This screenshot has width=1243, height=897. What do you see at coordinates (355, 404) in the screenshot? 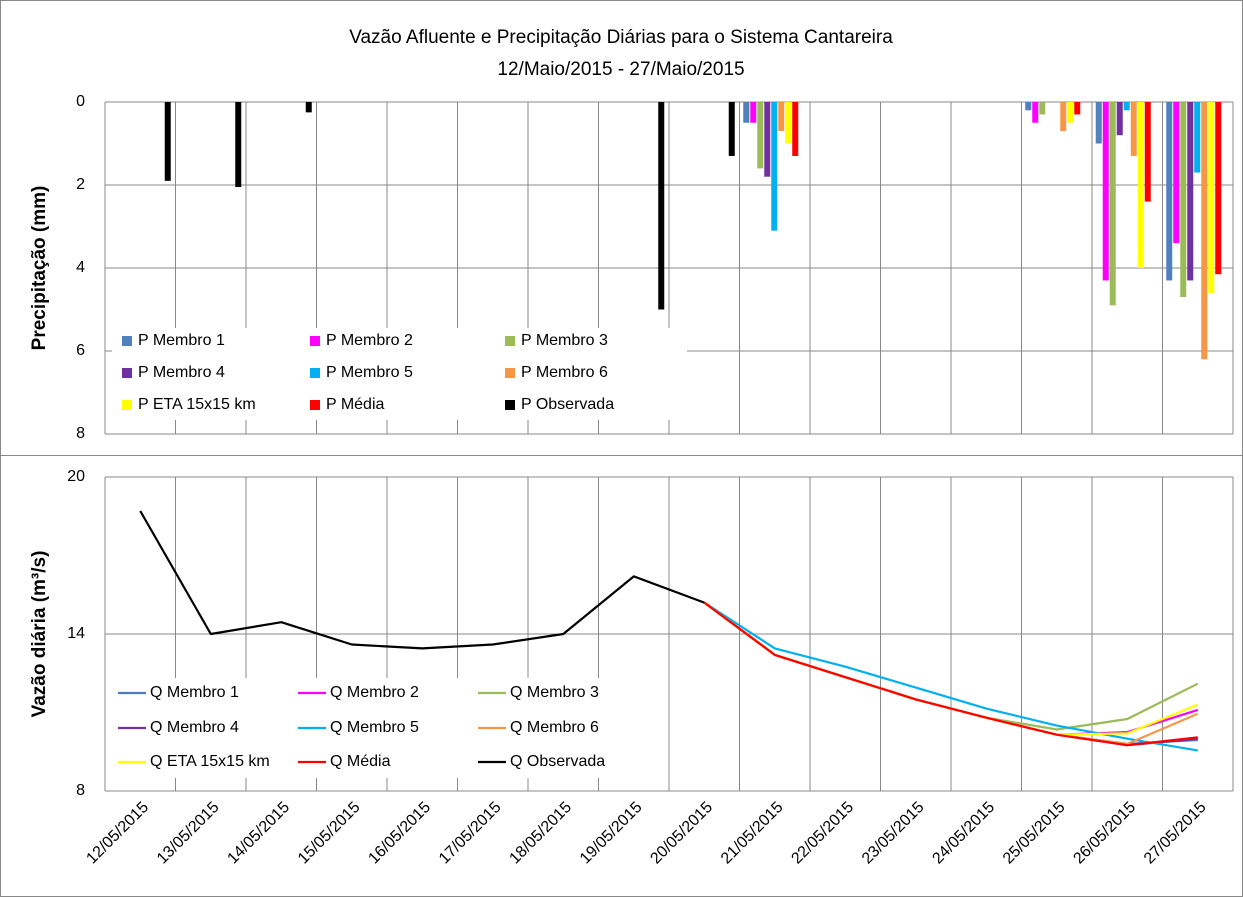
I see `legend-label: P Média` at bounding box center [355, 404].